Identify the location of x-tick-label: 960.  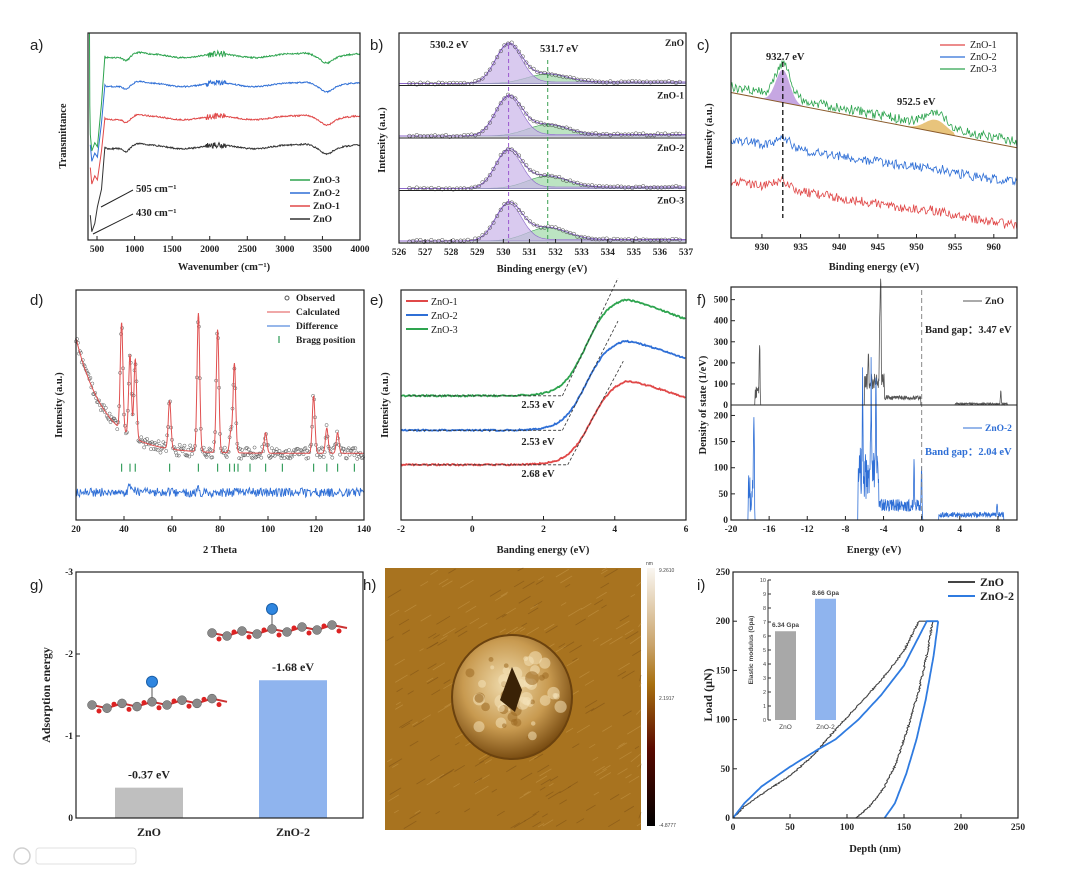
(994, 248).